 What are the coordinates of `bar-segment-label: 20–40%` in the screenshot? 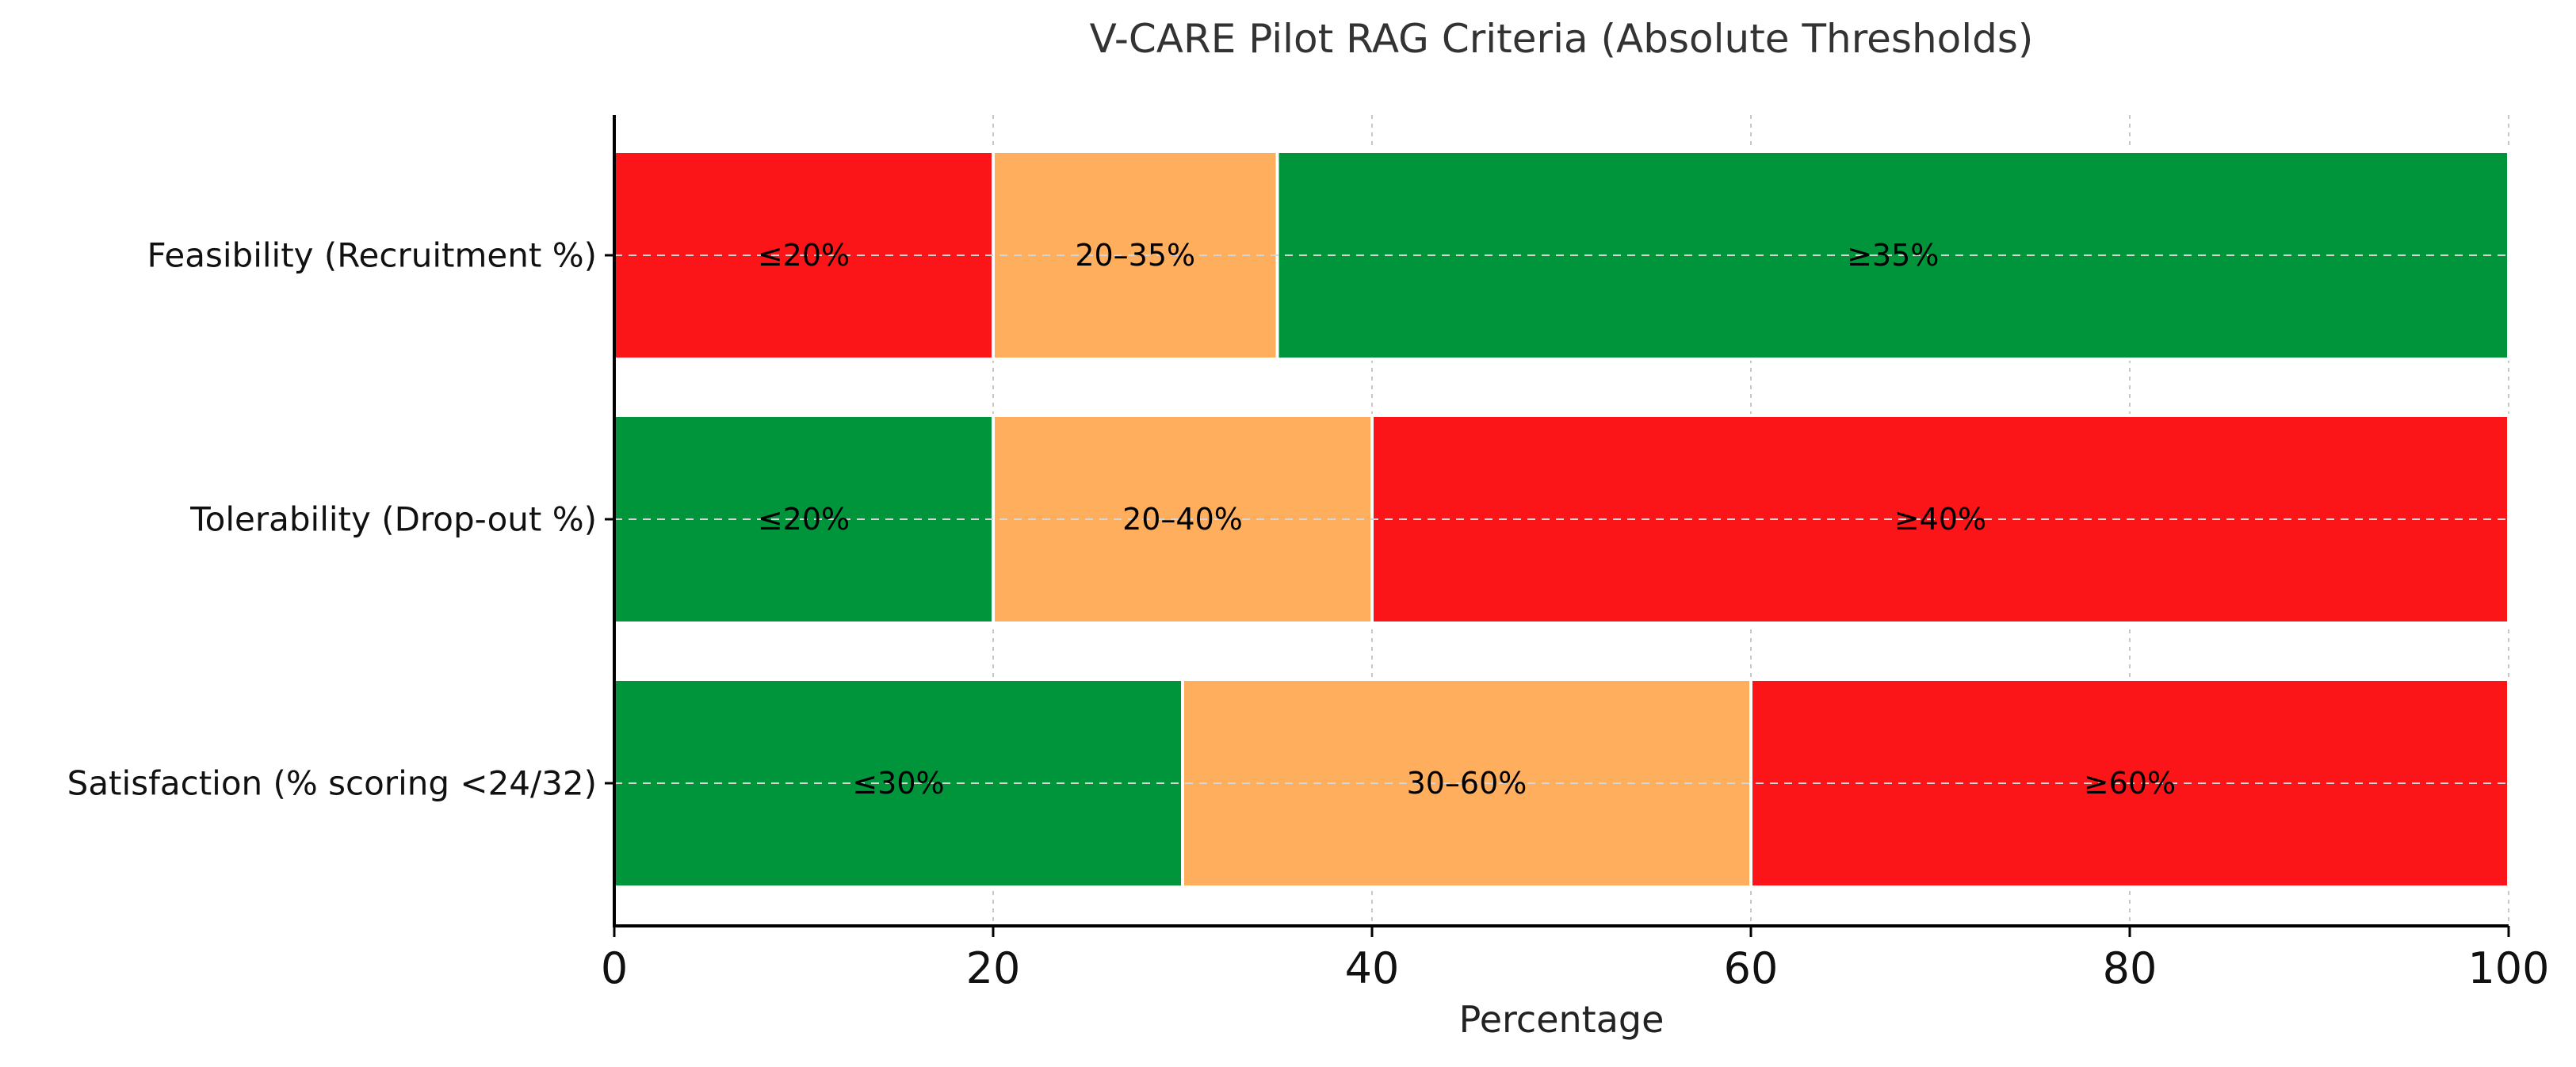 It's located at (1182, 519).